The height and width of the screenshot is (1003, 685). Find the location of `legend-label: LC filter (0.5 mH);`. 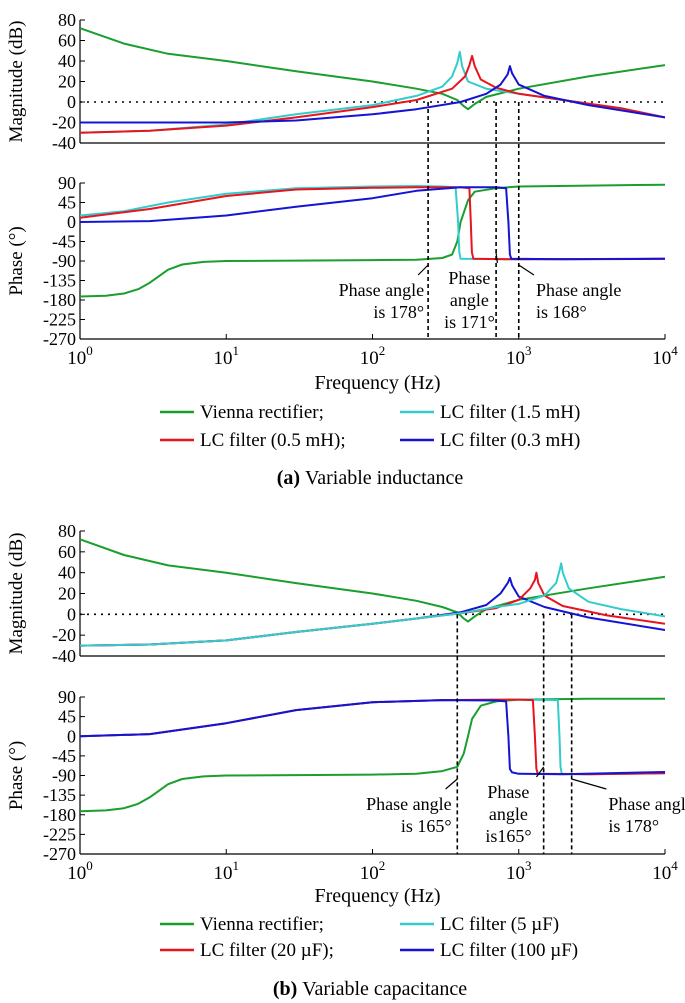

legend-label: LC filter (0.5 mH); is located at coordinates (273, 440).